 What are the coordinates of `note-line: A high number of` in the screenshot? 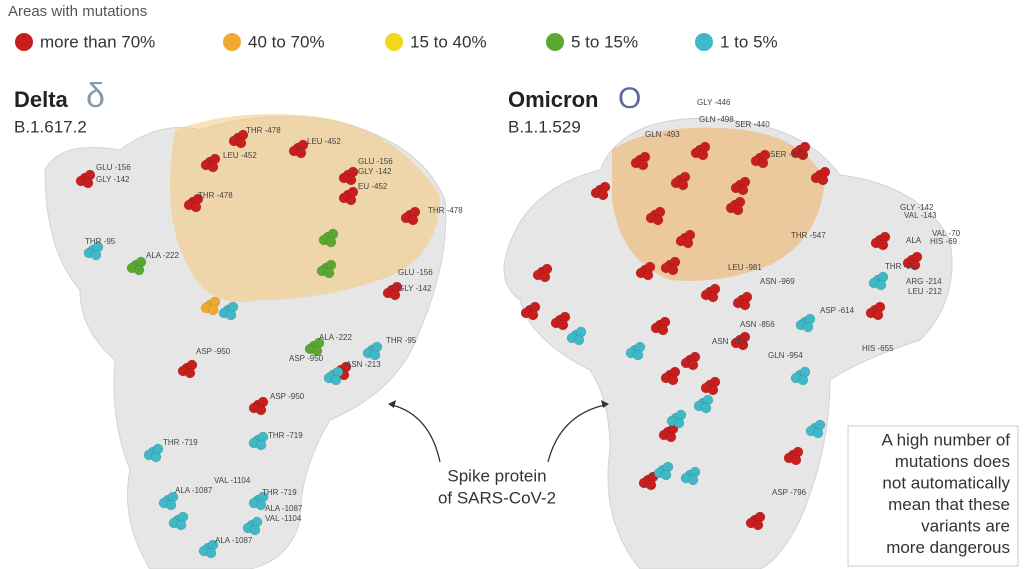 It's located at (945, 439).